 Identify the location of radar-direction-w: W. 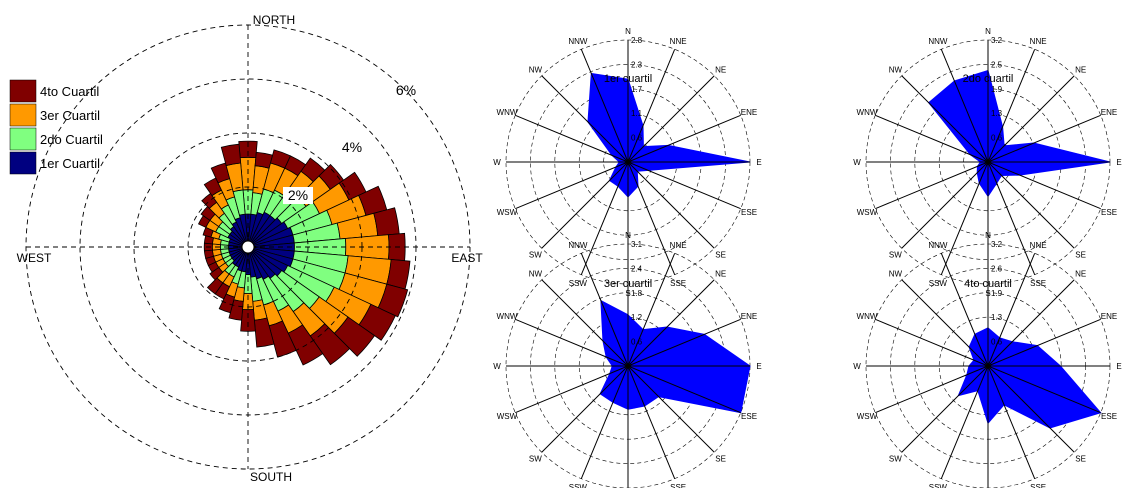
(857, 162).